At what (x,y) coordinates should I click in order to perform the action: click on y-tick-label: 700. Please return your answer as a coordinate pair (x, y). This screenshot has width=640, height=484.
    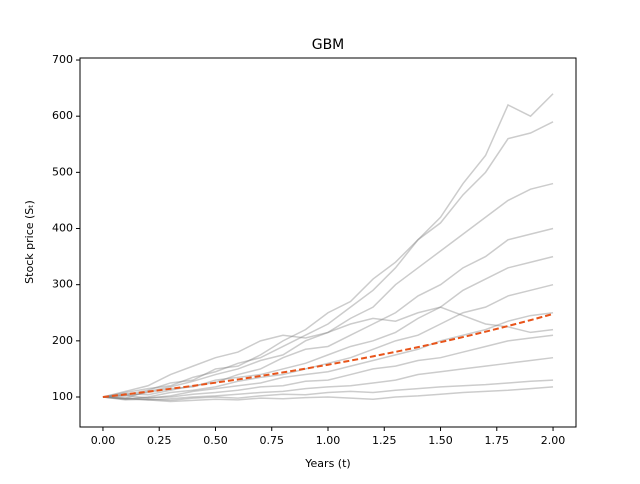
    Looking at the image, I should click on (62, 59).